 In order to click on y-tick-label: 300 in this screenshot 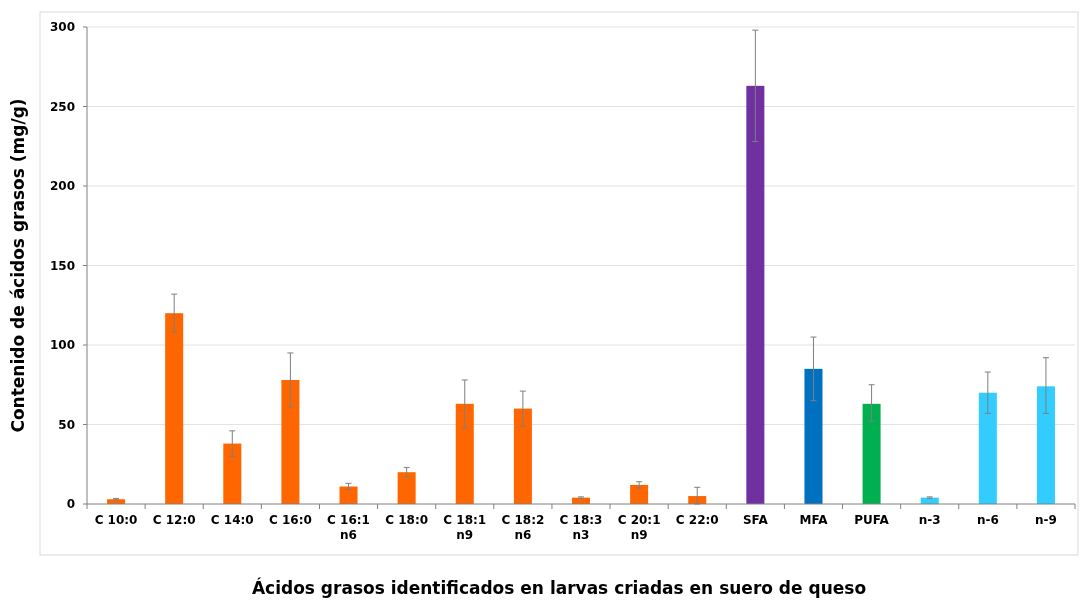, I will do `click(62, 27)`.